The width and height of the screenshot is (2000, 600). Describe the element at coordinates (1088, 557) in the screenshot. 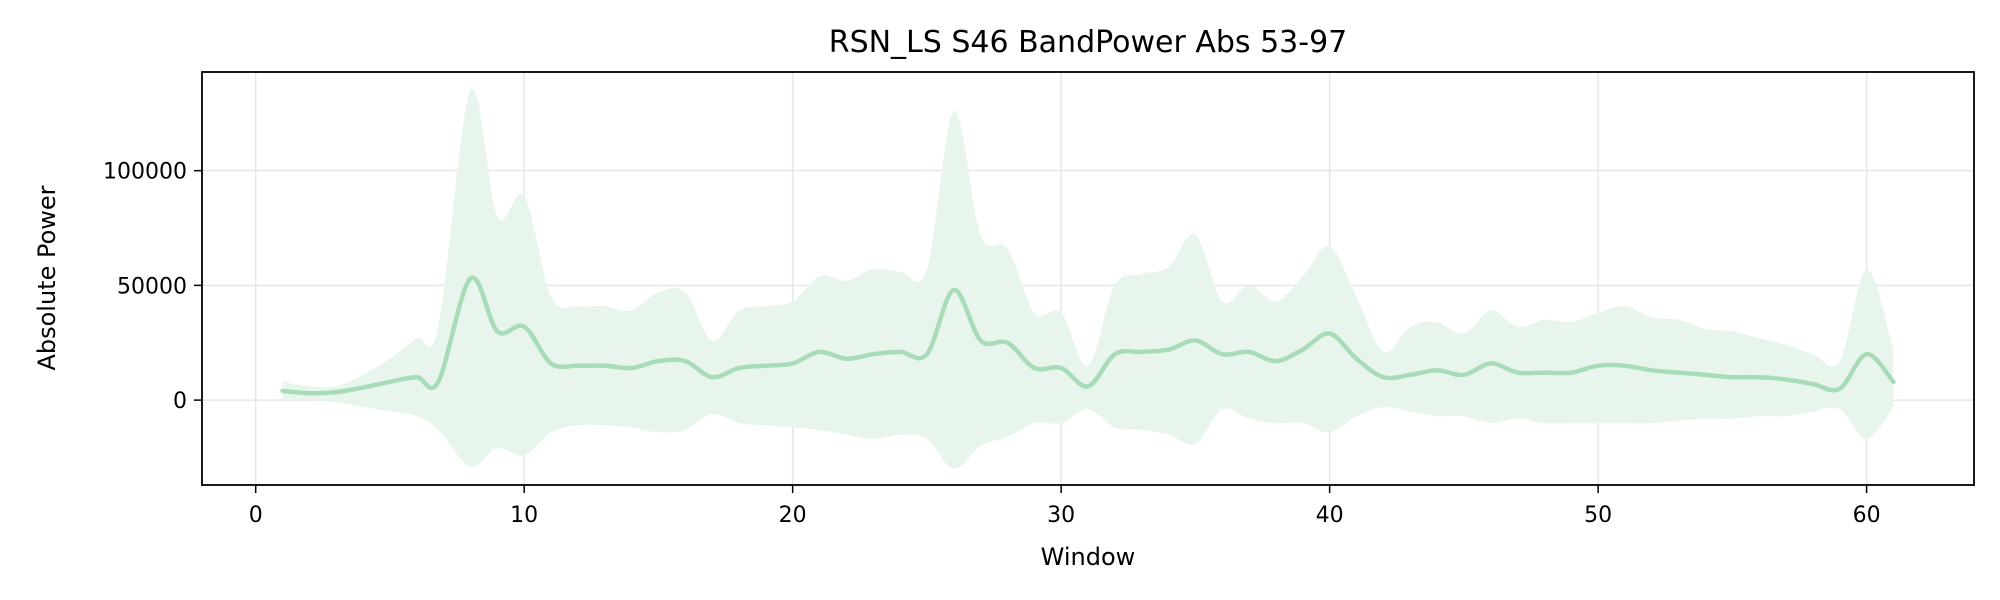

I see `x-axis-label: Window` at that location.